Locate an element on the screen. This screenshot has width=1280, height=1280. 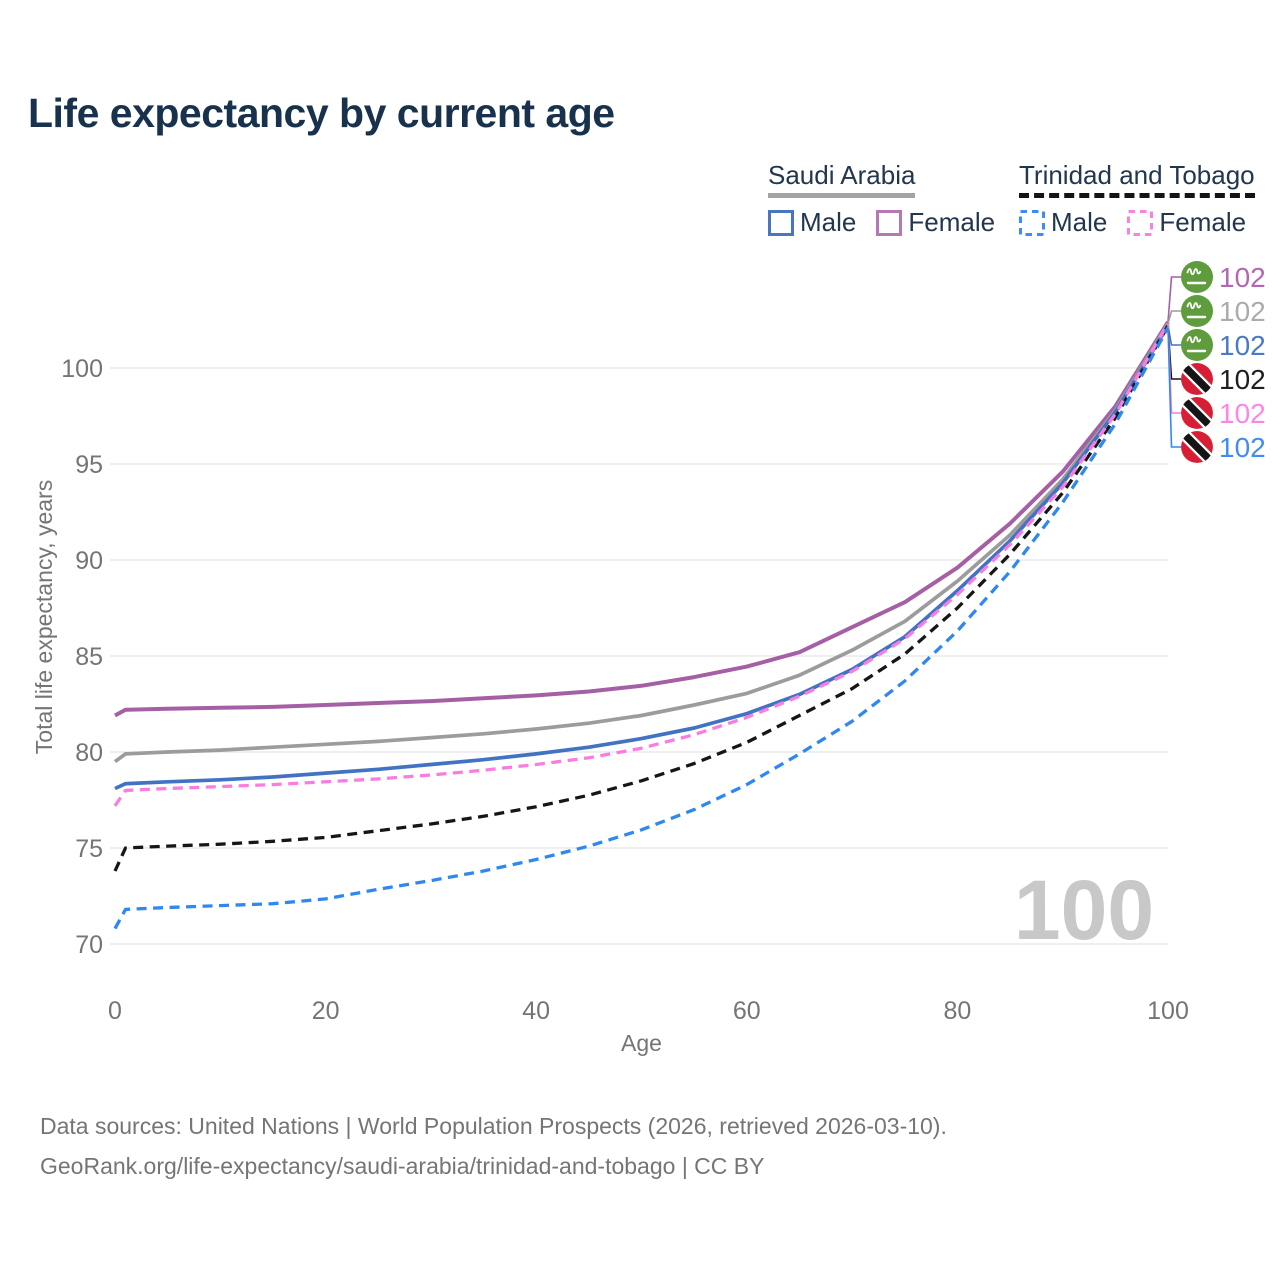
legend-swatch-saudi-female is located at coordinates (889, 222).